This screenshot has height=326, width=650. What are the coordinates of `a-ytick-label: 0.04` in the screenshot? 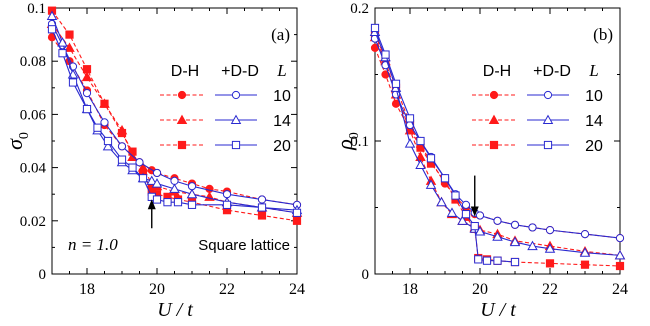 It's located at (33, 169).